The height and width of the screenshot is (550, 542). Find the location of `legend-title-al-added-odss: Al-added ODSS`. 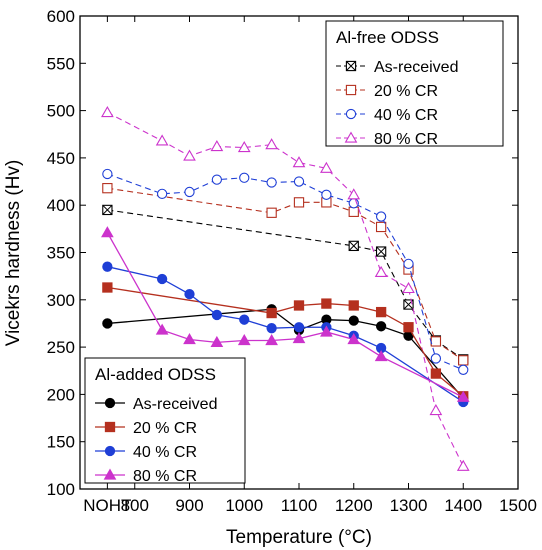

legend-title-al-added-odss: Al-added ODSS is located at coordinates (155, 374).